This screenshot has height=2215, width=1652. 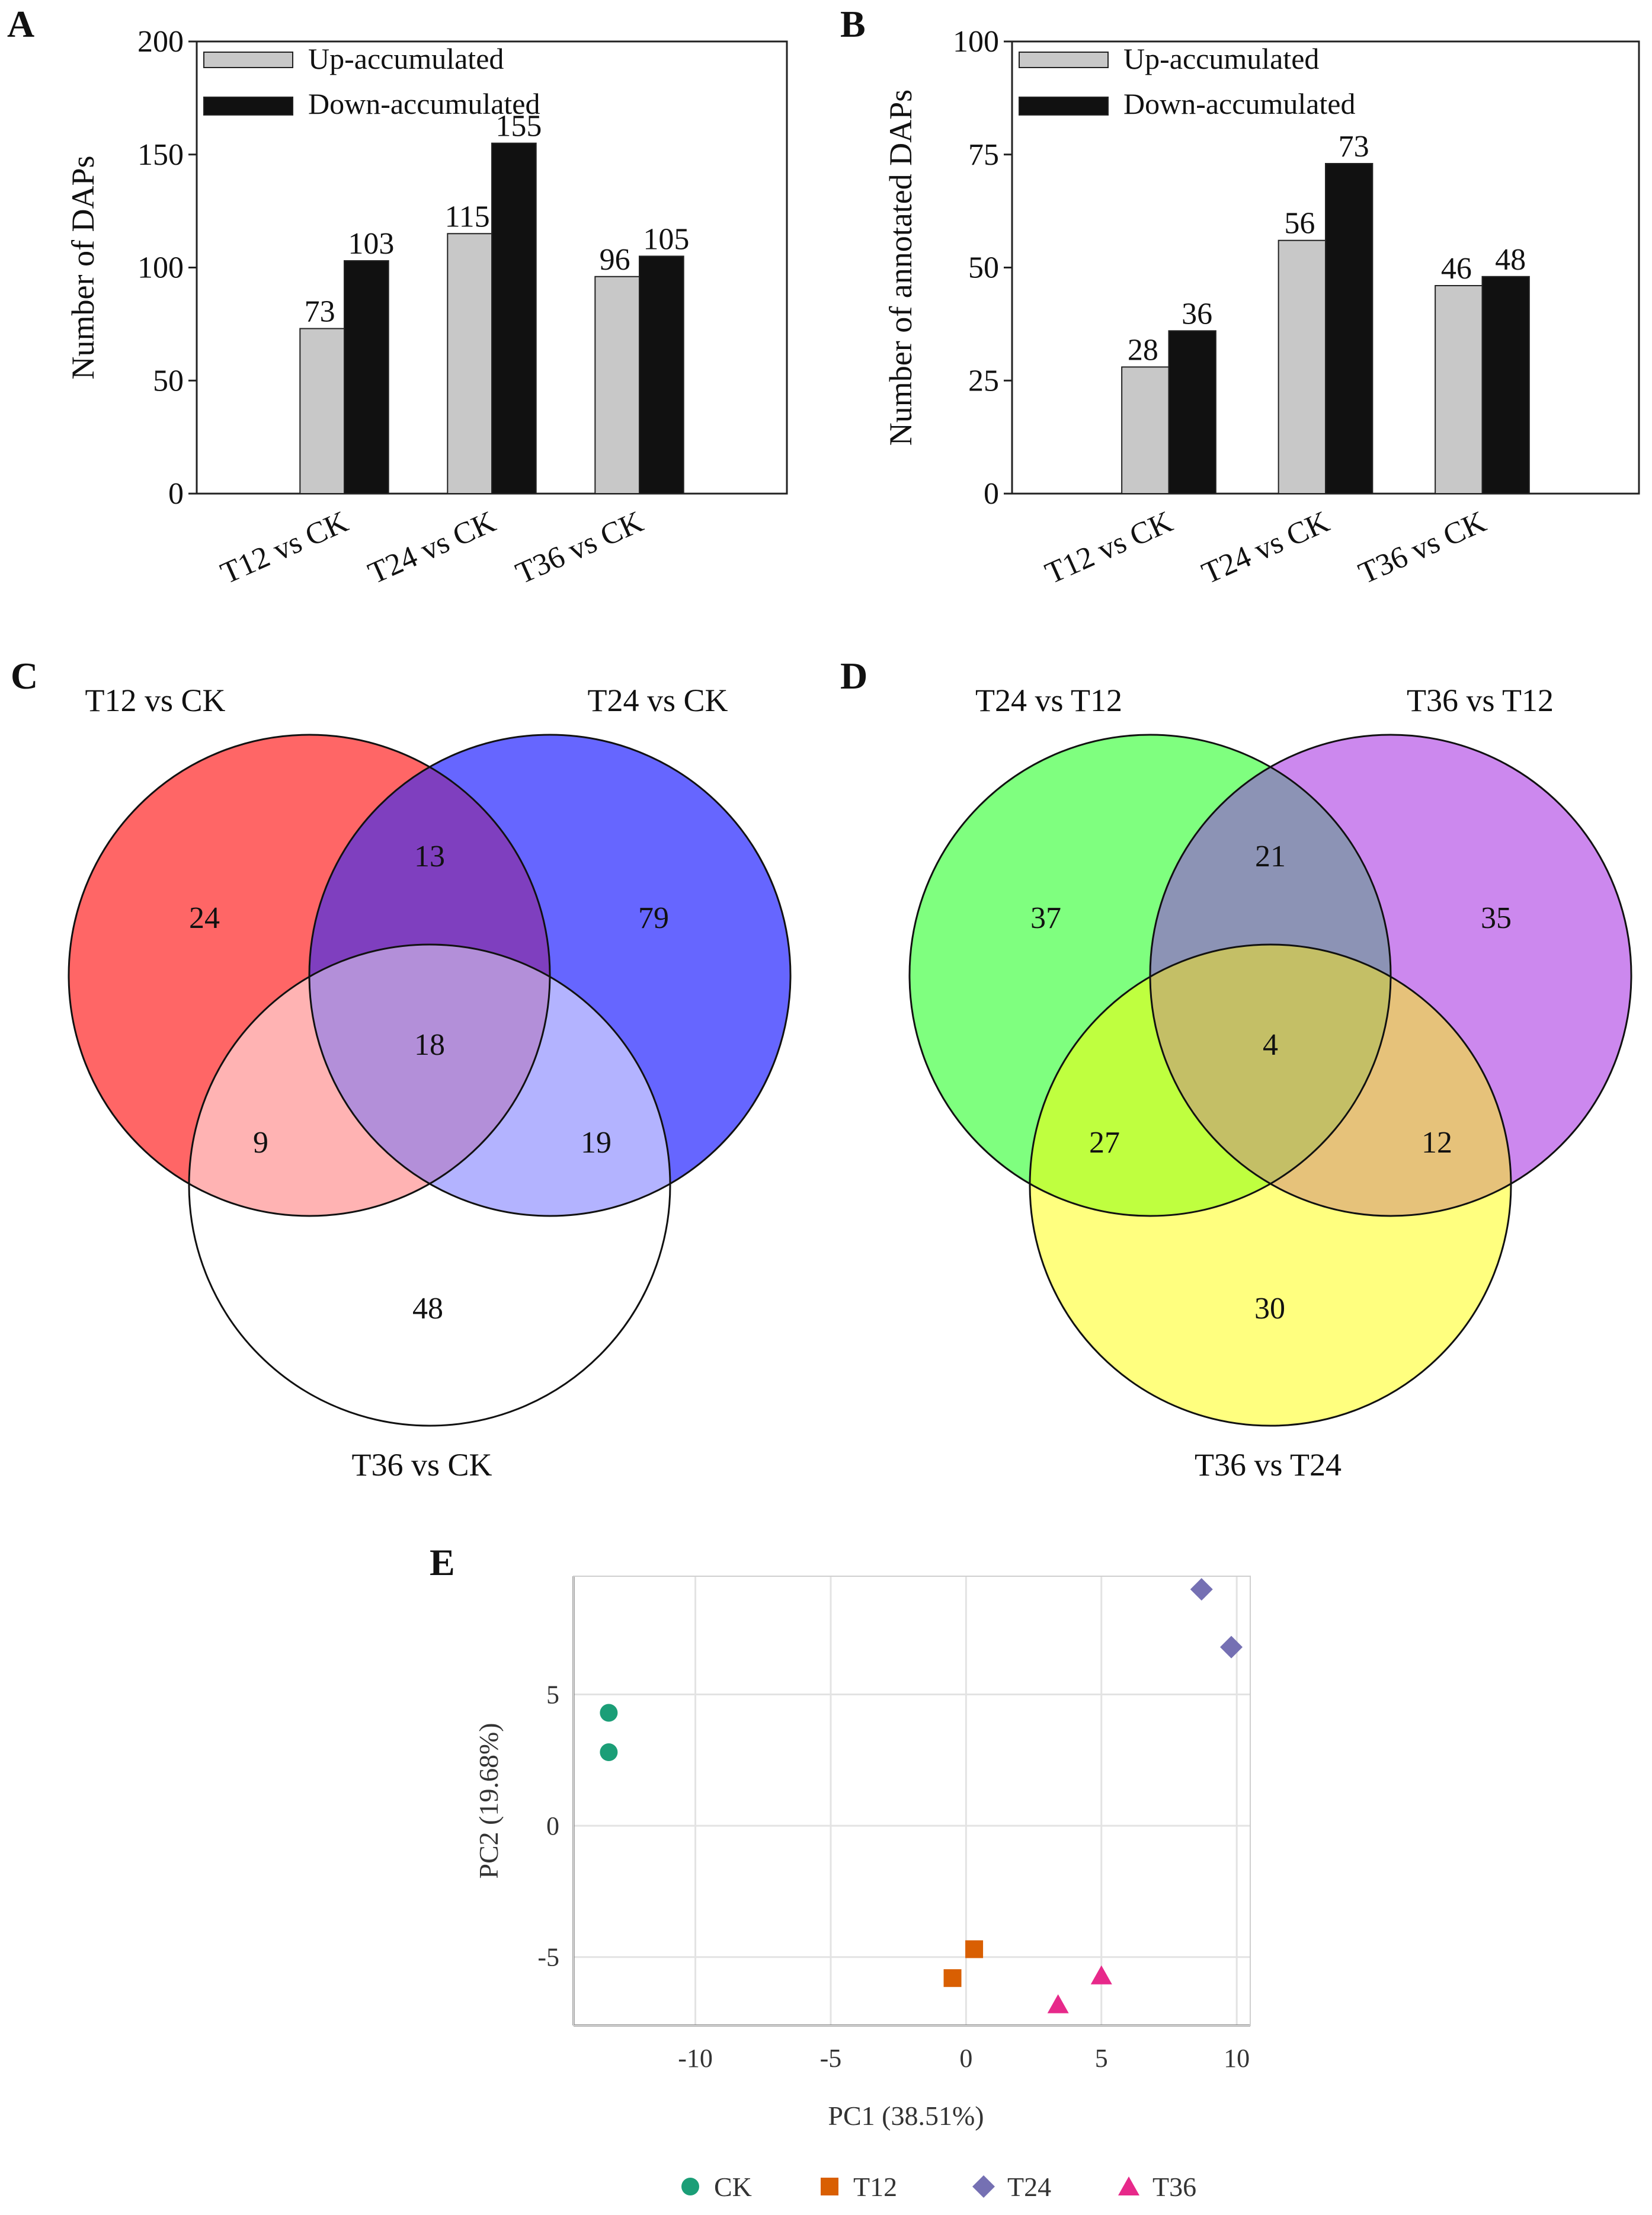 What do you see at coordinates (1029, 2187) in the screenshot?
I see `legend-label: T24` at bounding box center [1029, 2187].